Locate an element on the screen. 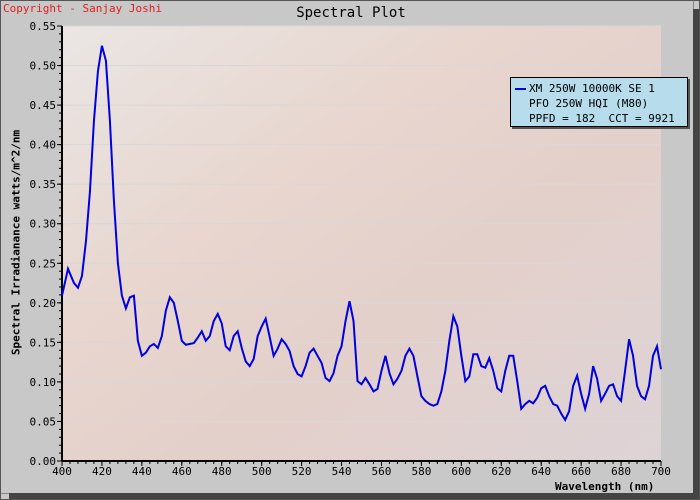 The width and height of the screenshot is (700, 500). x-tick-label: 660 is located at coordinates (581, 471).